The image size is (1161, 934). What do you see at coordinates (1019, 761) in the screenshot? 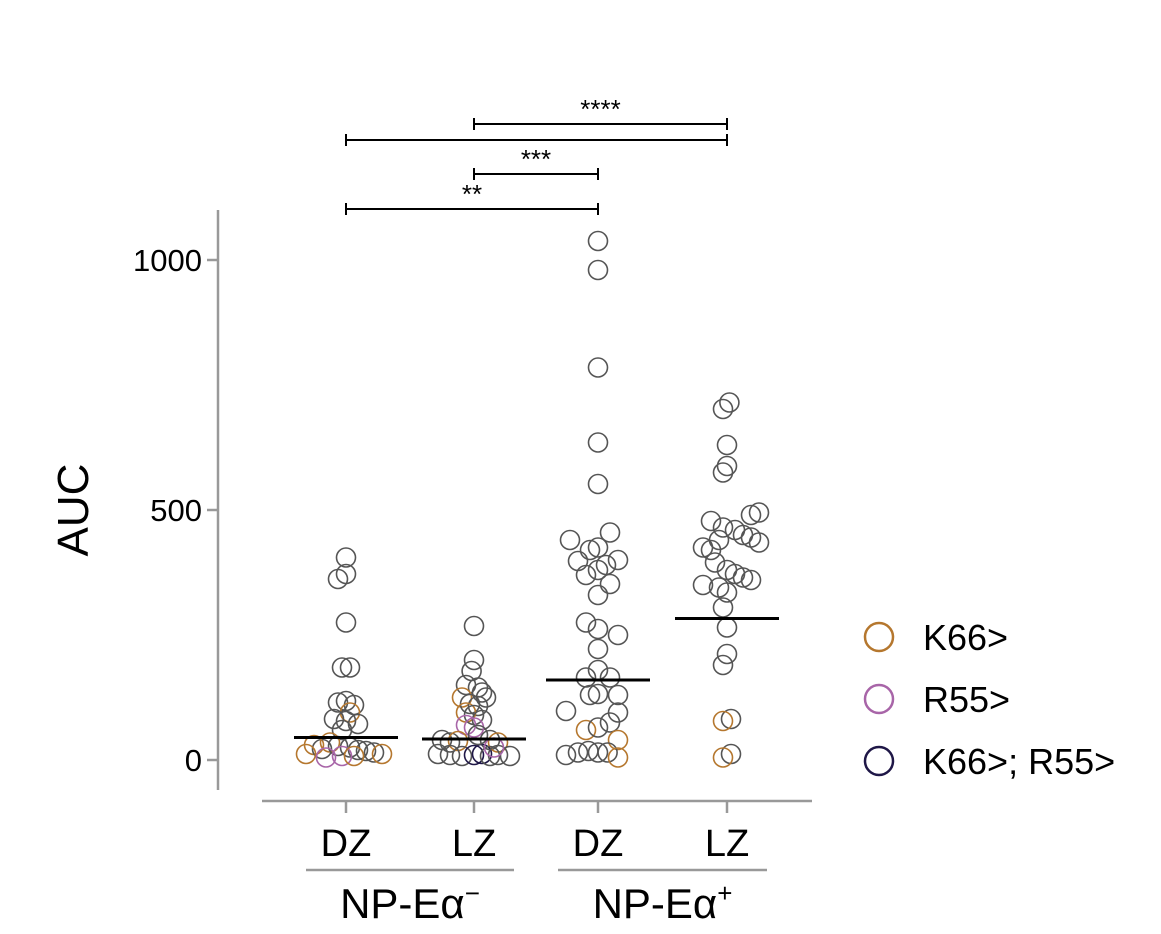
I see `legend-label: K66>; R55>` at bounding box center [1019, 761].